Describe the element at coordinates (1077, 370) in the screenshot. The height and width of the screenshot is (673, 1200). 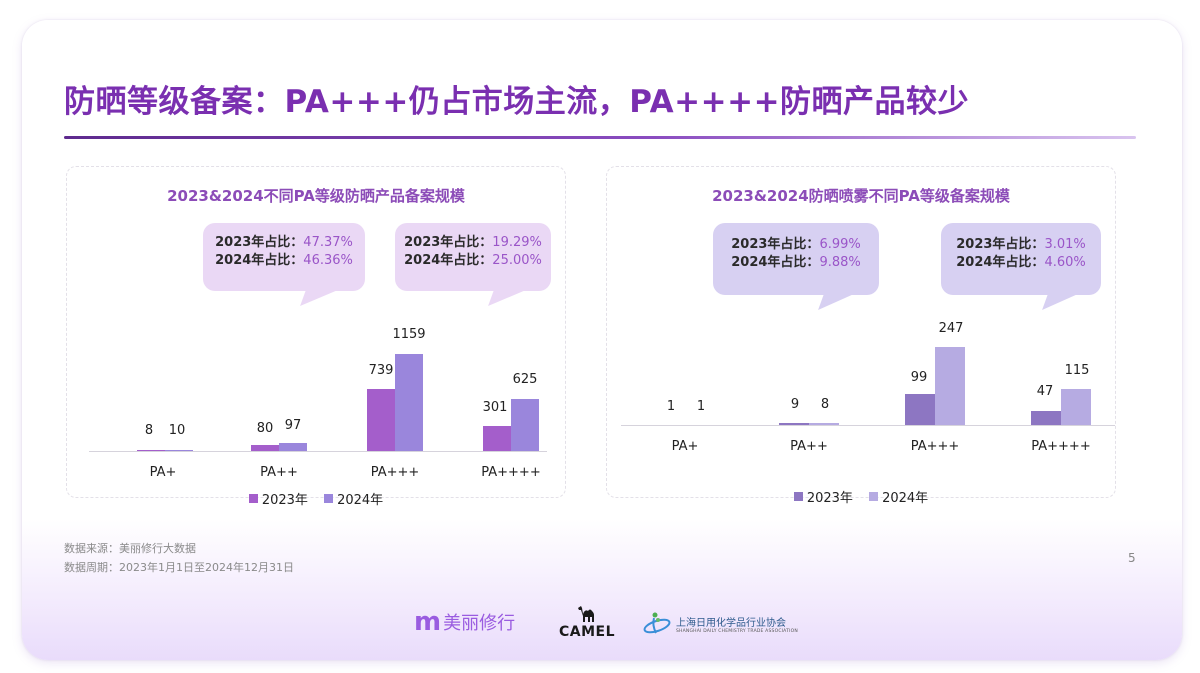
I see `value-label: 115` at that location.